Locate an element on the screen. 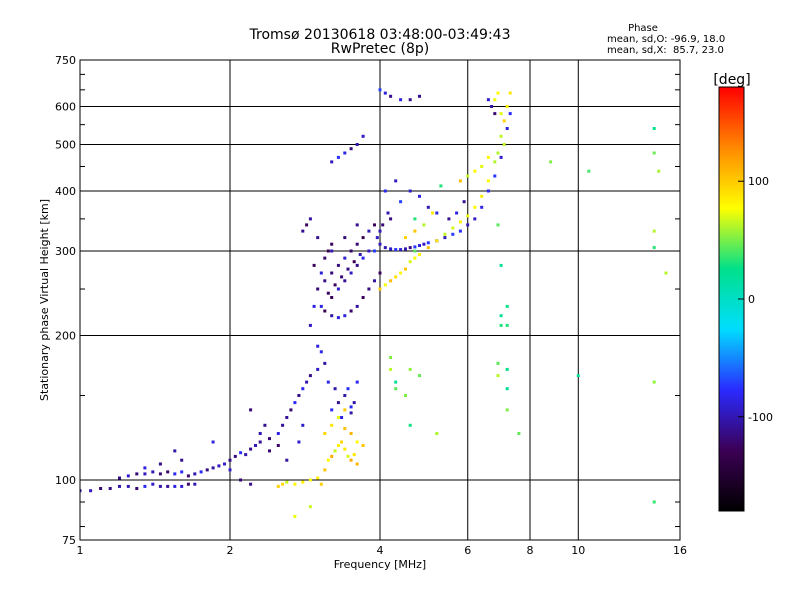 The height and width of the screenshot is (600, 800). chart-title: Tromsø 20130618 03:48:00-03:49:43 is located at coordinates (380, 35).